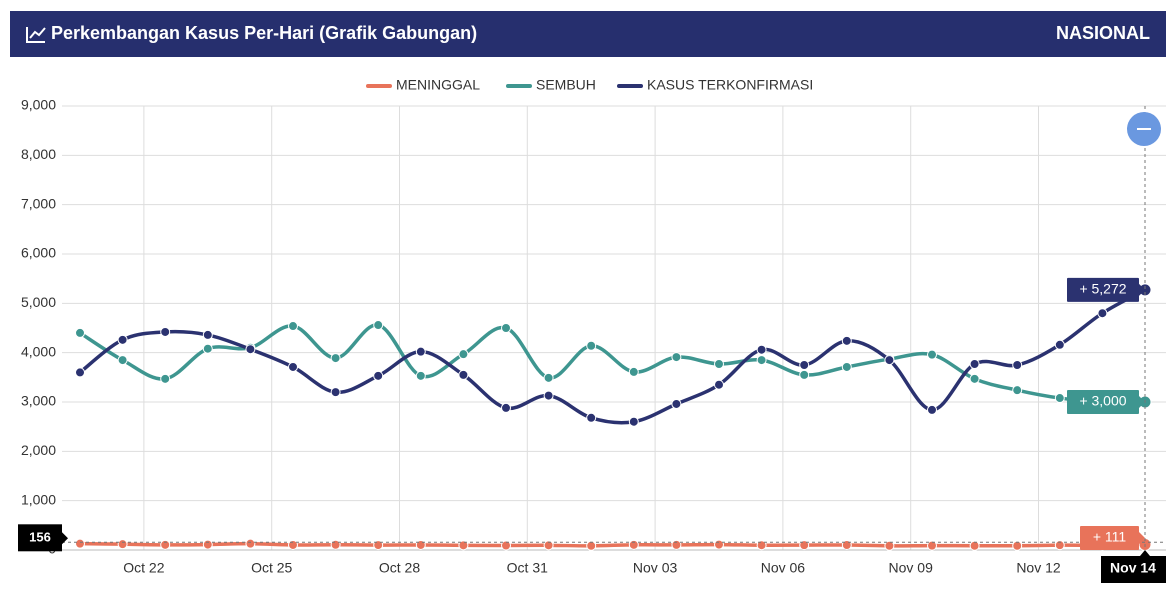  Describe the element at coordinates (38, 401) in the screenshot. I see `y-tick-label: 3,000` at that location.